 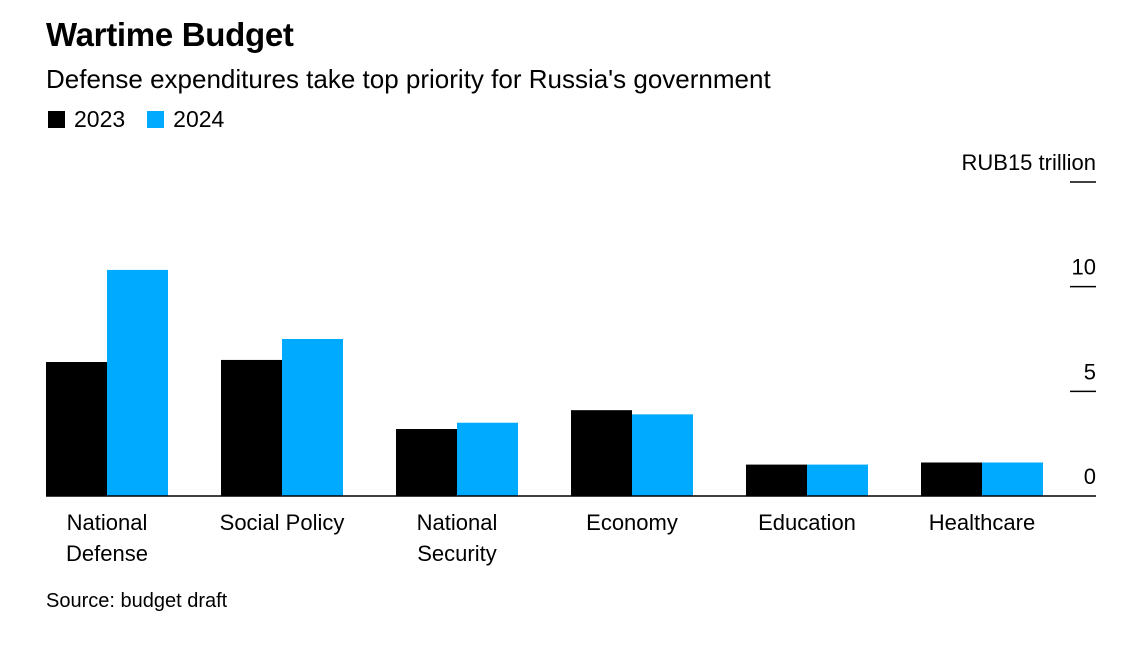 I want to click on y-tick-label-10: 10, so click(x=1084, y=267).